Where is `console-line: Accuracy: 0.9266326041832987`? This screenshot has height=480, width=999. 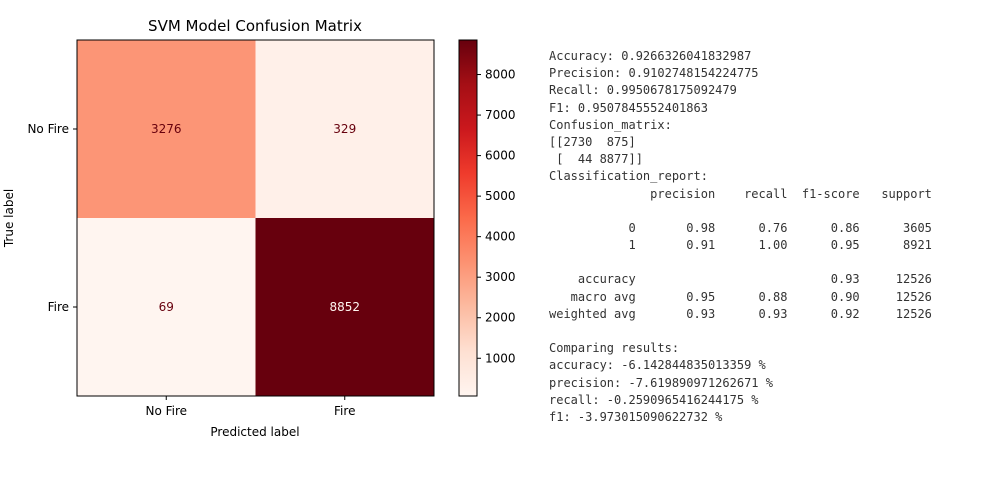
console-line: Accuracy: 0.9266326041832987 is located at coordinates (650, 56).